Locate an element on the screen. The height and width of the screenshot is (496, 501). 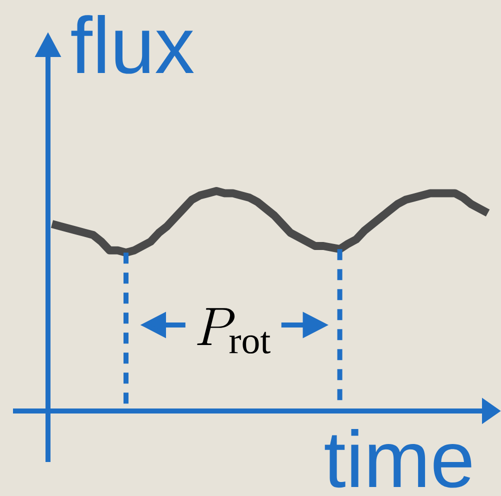
y-axis-title: flux is located at coordinates (132, 44).